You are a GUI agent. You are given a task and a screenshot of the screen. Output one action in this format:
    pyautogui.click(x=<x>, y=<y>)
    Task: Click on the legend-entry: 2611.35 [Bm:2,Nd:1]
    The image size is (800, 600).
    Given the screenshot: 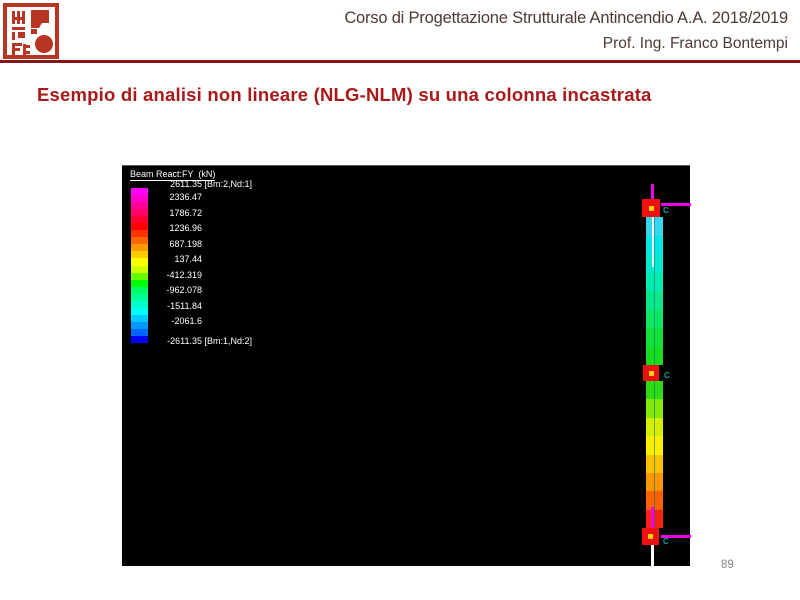 What is the action you would take?
    pyautogui.click(x=202, y=184)
    